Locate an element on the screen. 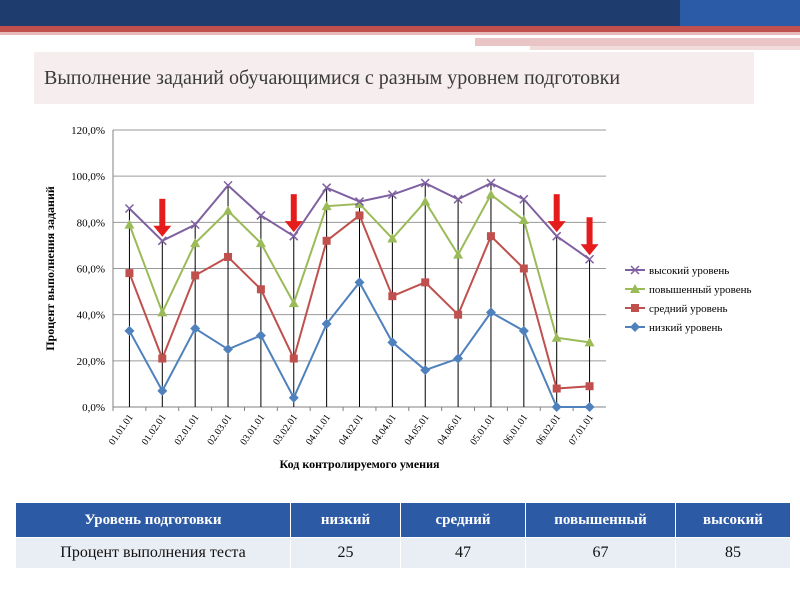 The height and width of the screenshot is (600, 800). y-axis-title: Процент выполнения заданий is located at coordinates (50, 268).